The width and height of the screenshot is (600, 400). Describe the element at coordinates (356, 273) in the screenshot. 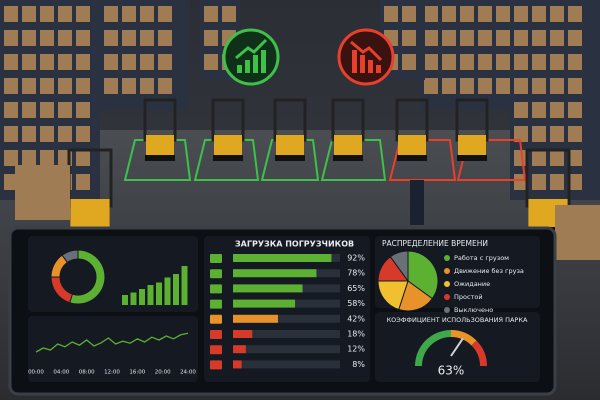

I see `value-label: 78%` at that location.